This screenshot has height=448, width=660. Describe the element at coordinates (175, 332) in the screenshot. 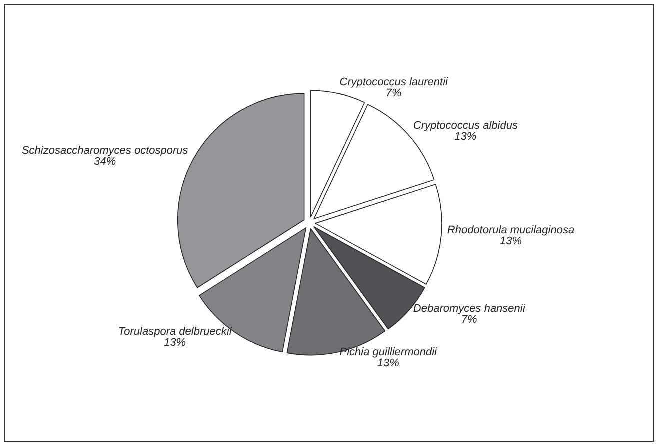

I see `slice-label: Torulaspora delbrueckii` at that location.